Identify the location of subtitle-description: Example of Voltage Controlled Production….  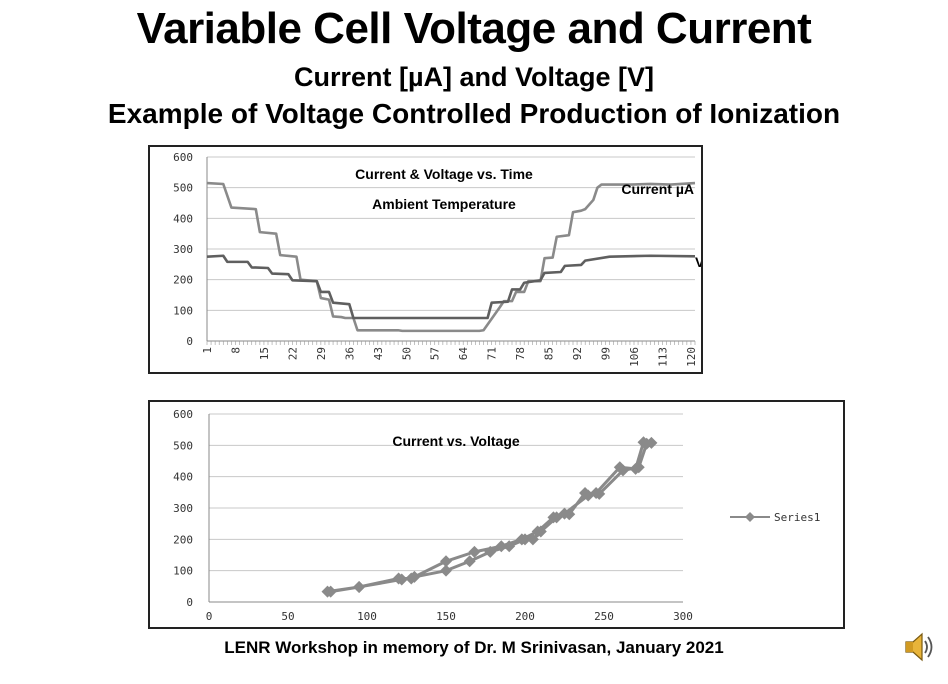
(474, 113).